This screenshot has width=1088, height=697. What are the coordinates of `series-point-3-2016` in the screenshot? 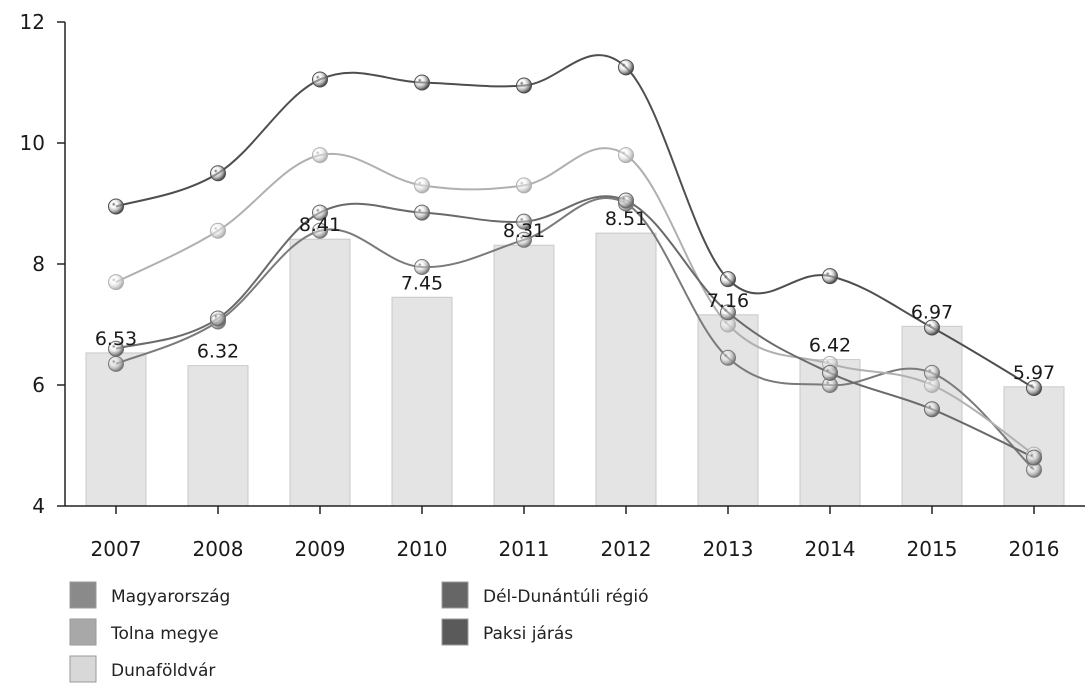 It's located at (1034, 388).